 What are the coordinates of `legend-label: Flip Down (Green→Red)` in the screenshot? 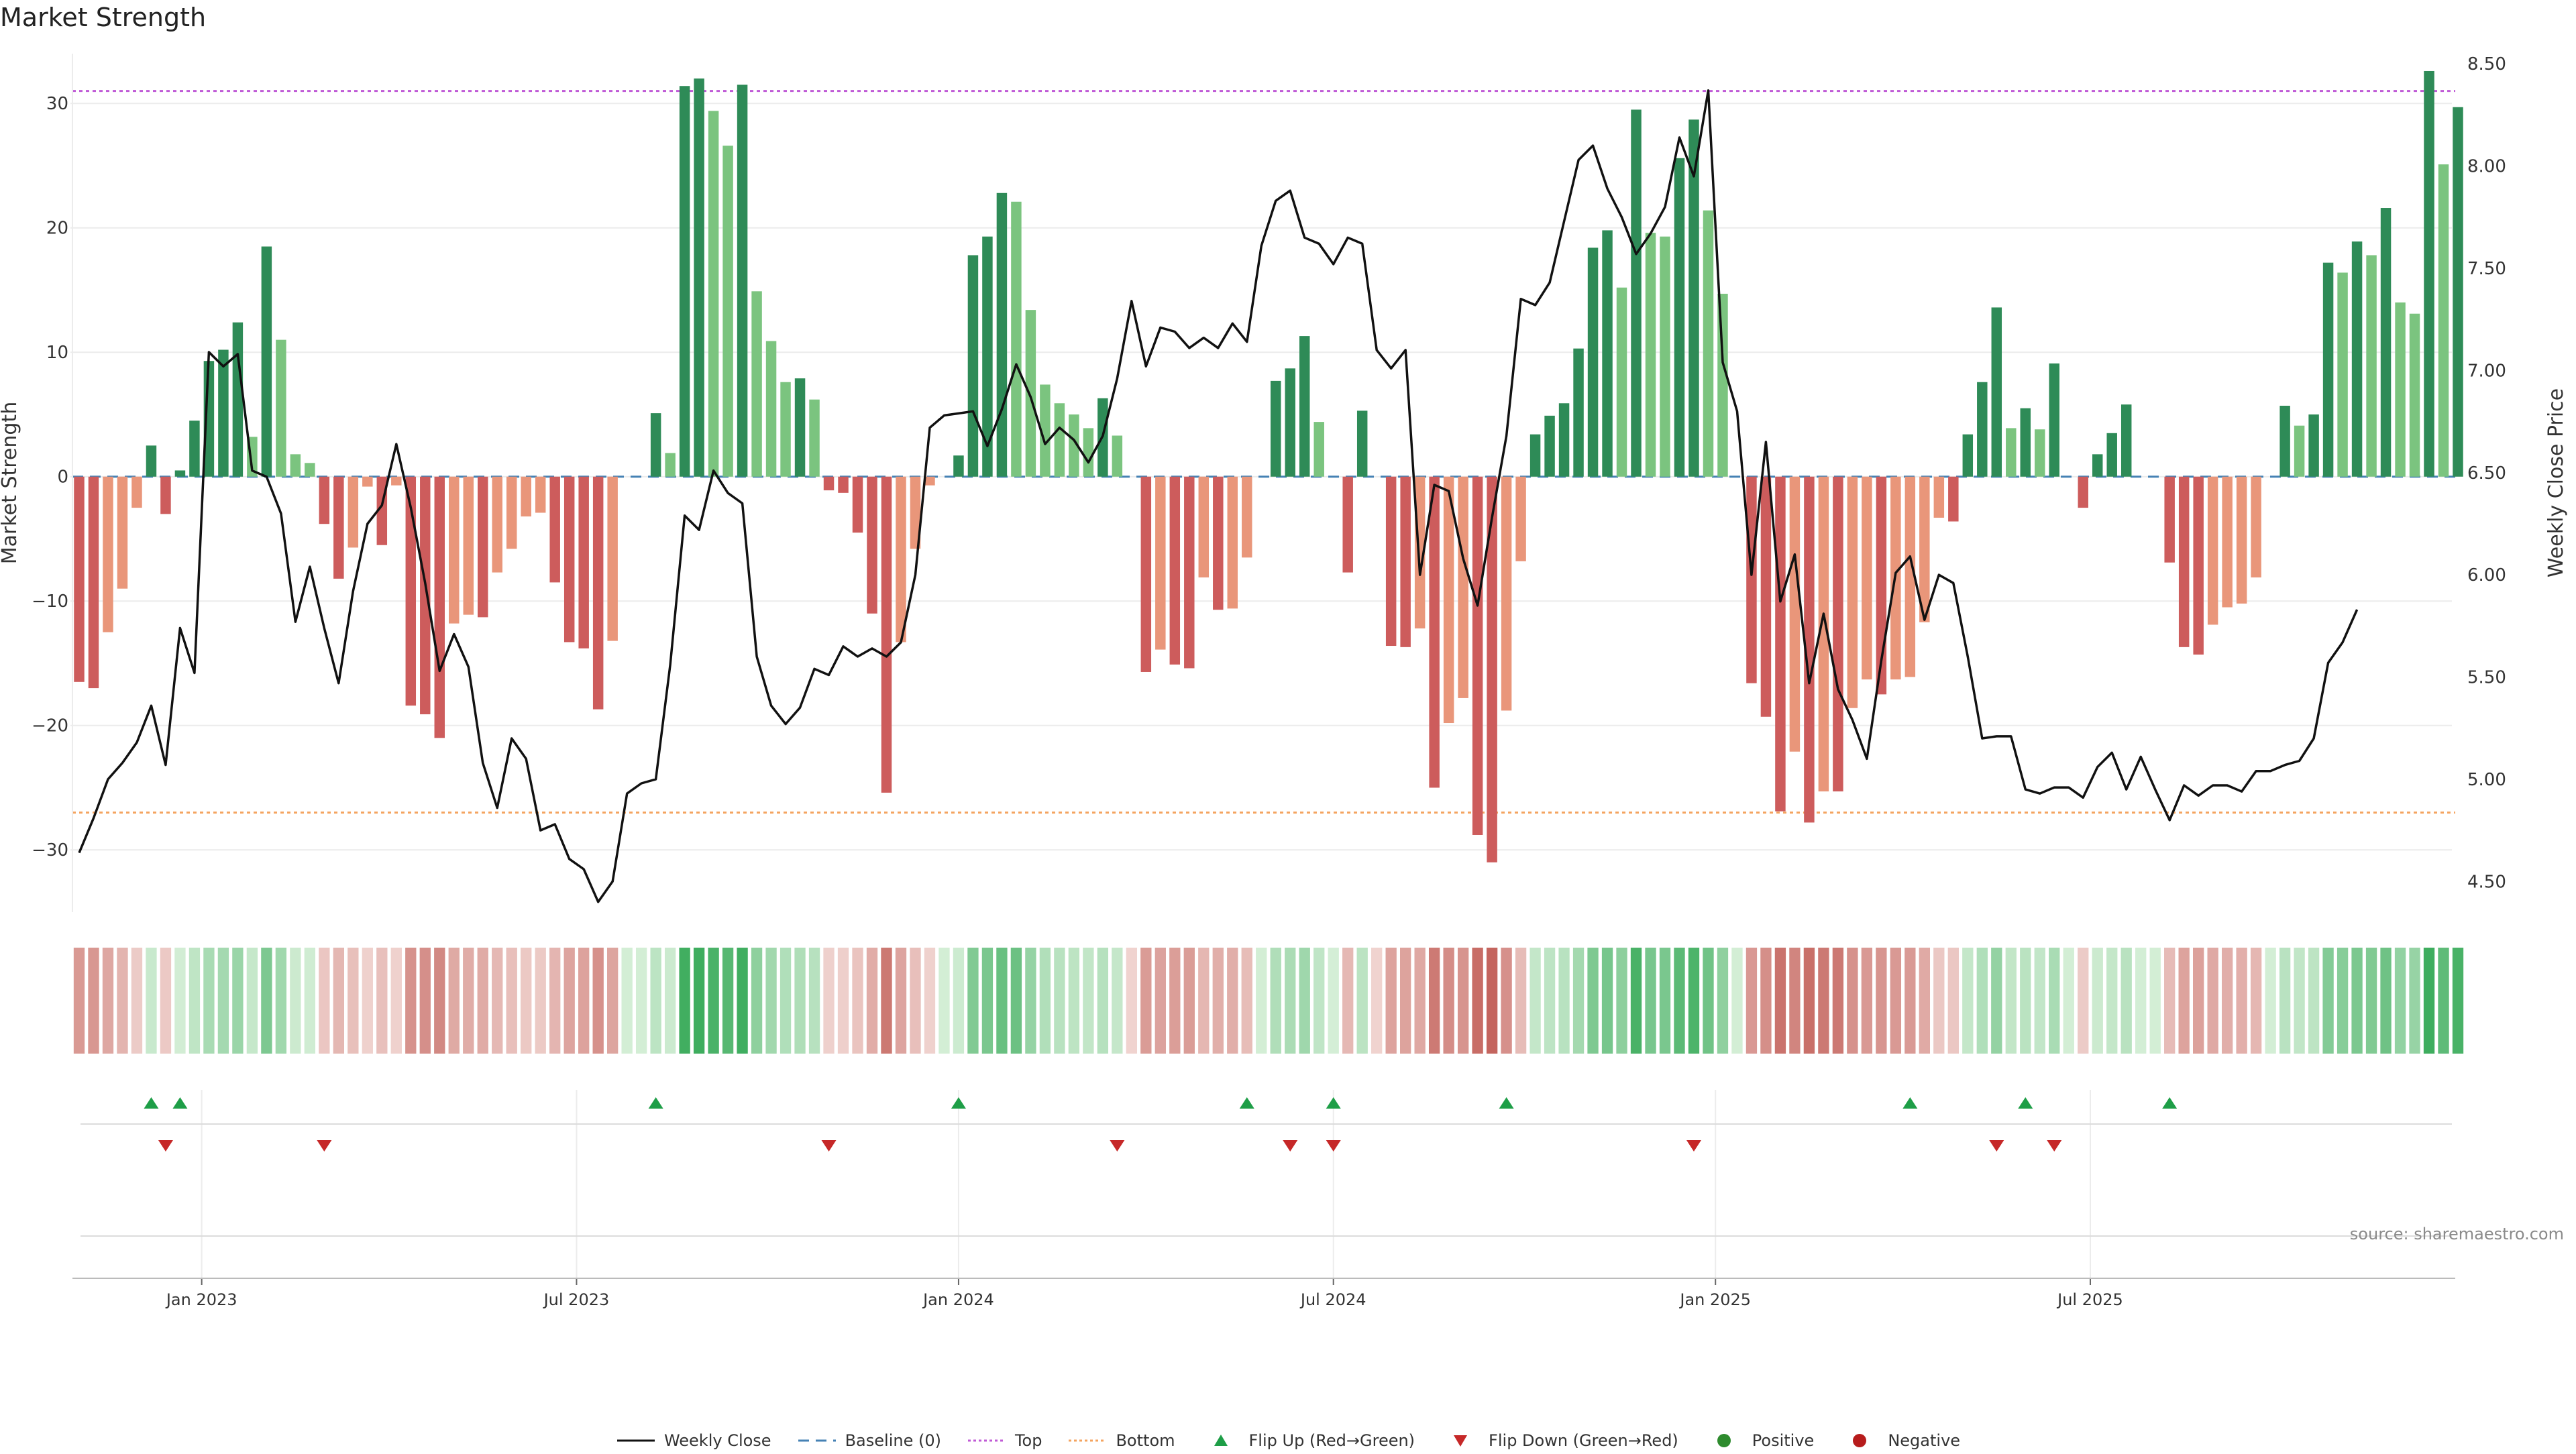 It's located at (1583, 1440).